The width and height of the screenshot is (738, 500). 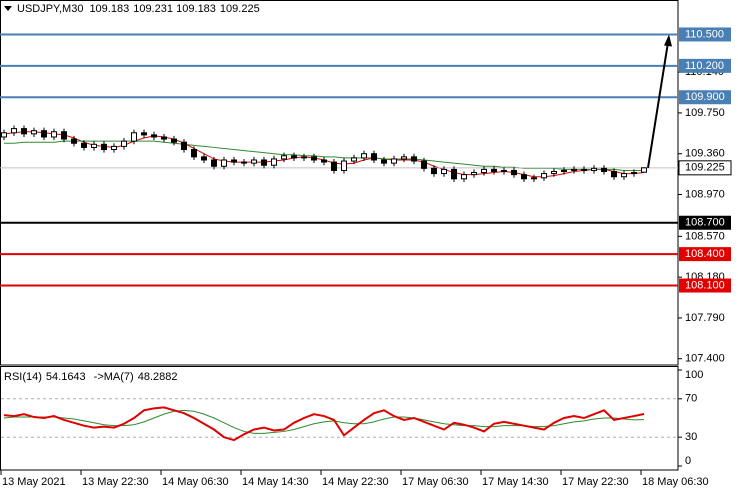 What do you see at coordinates (23, 377) in the screenshot?
I see `rsi-title: RSI(14)` at bounding box center [23, 377].